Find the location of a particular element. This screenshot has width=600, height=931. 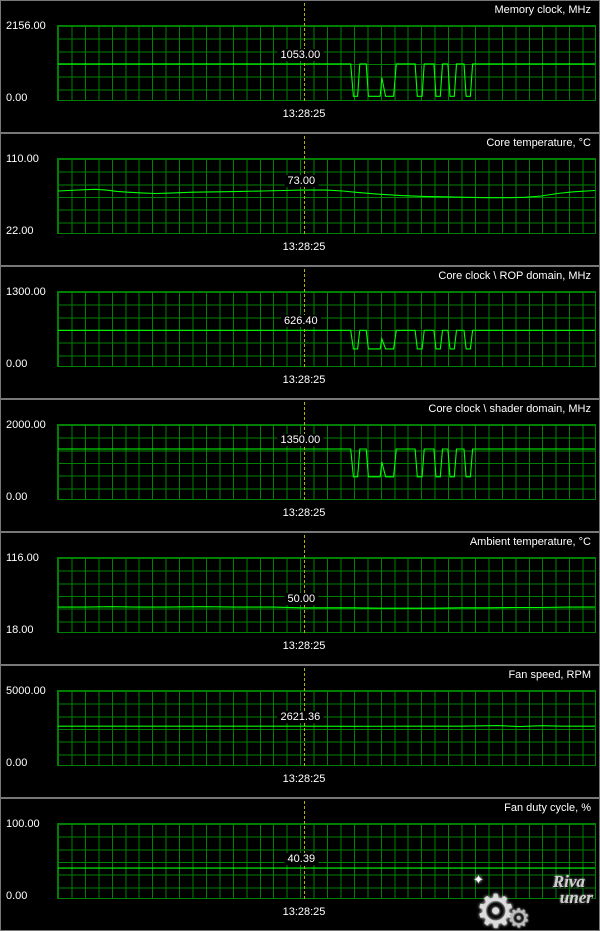

current-value-label: 1350.00 is located at coordinates (300, 440).